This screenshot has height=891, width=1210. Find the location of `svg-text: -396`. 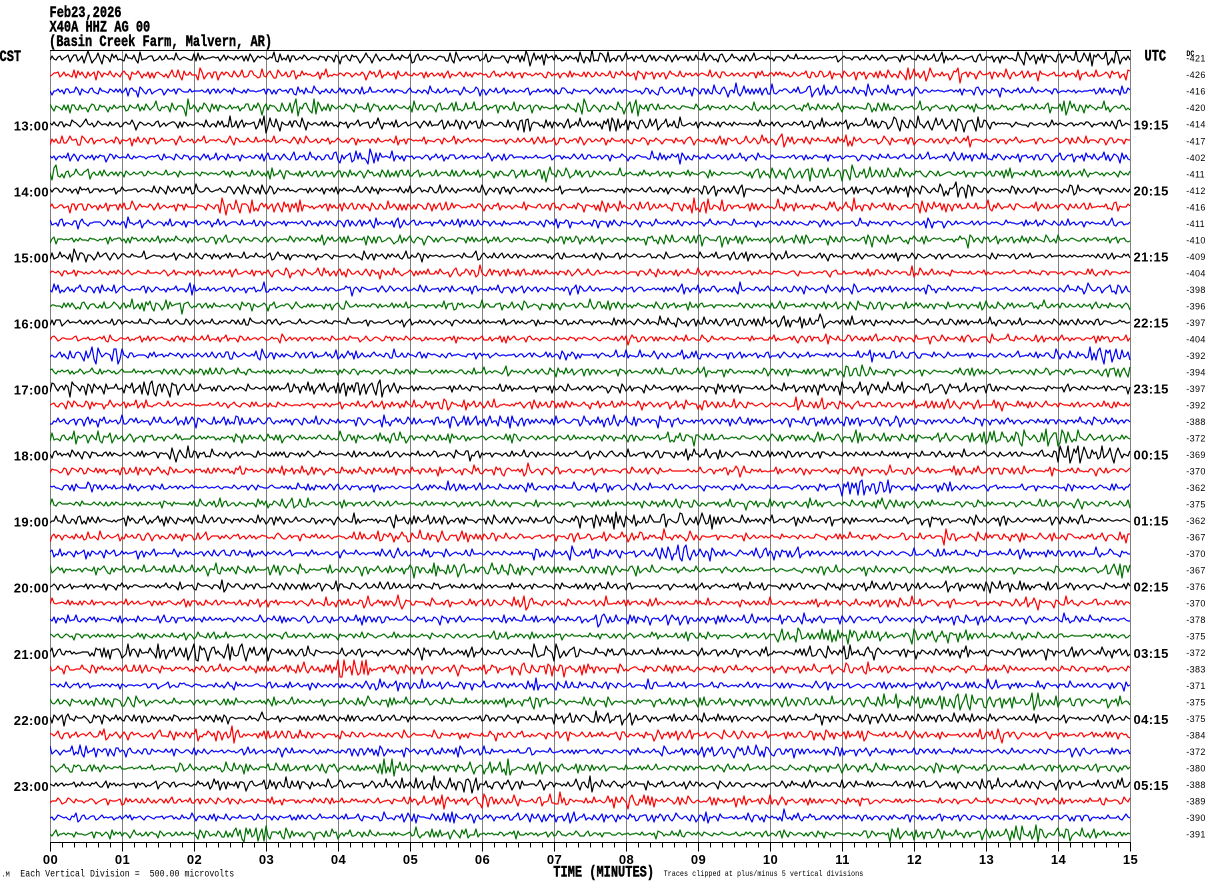

svg-text: -396 is located at coordinates (1195, 306).